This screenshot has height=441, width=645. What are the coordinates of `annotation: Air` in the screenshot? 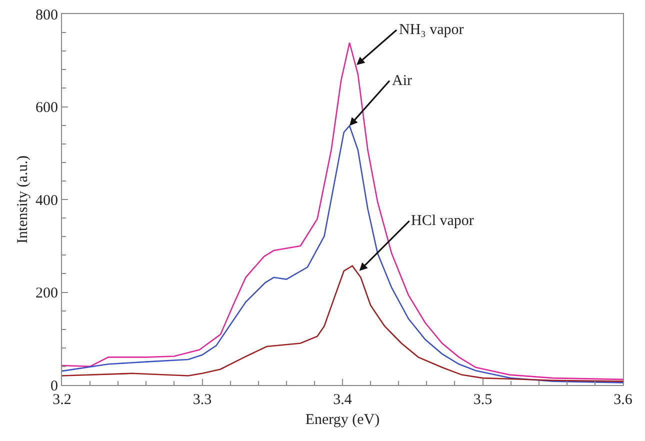 It's located at (402, 81).